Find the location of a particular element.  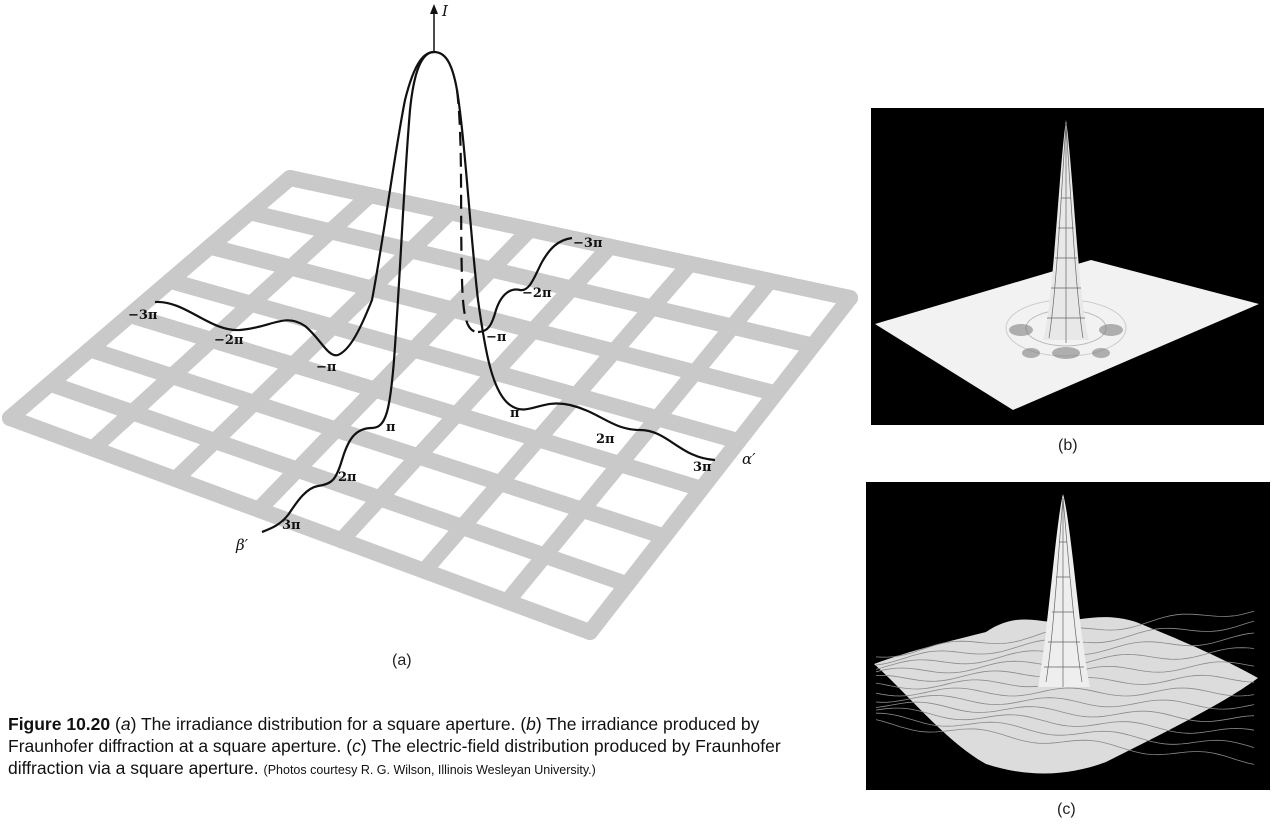

left-branch-curve is located at coordinates (294, 203).